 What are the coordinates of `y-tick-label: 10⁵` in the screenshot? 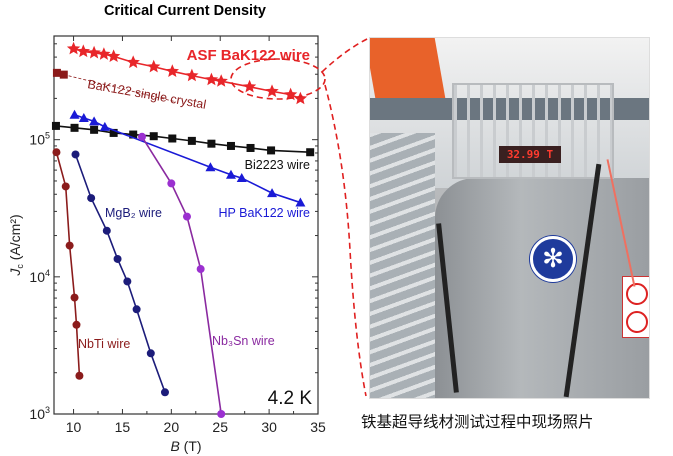 It's located at (39, 139).